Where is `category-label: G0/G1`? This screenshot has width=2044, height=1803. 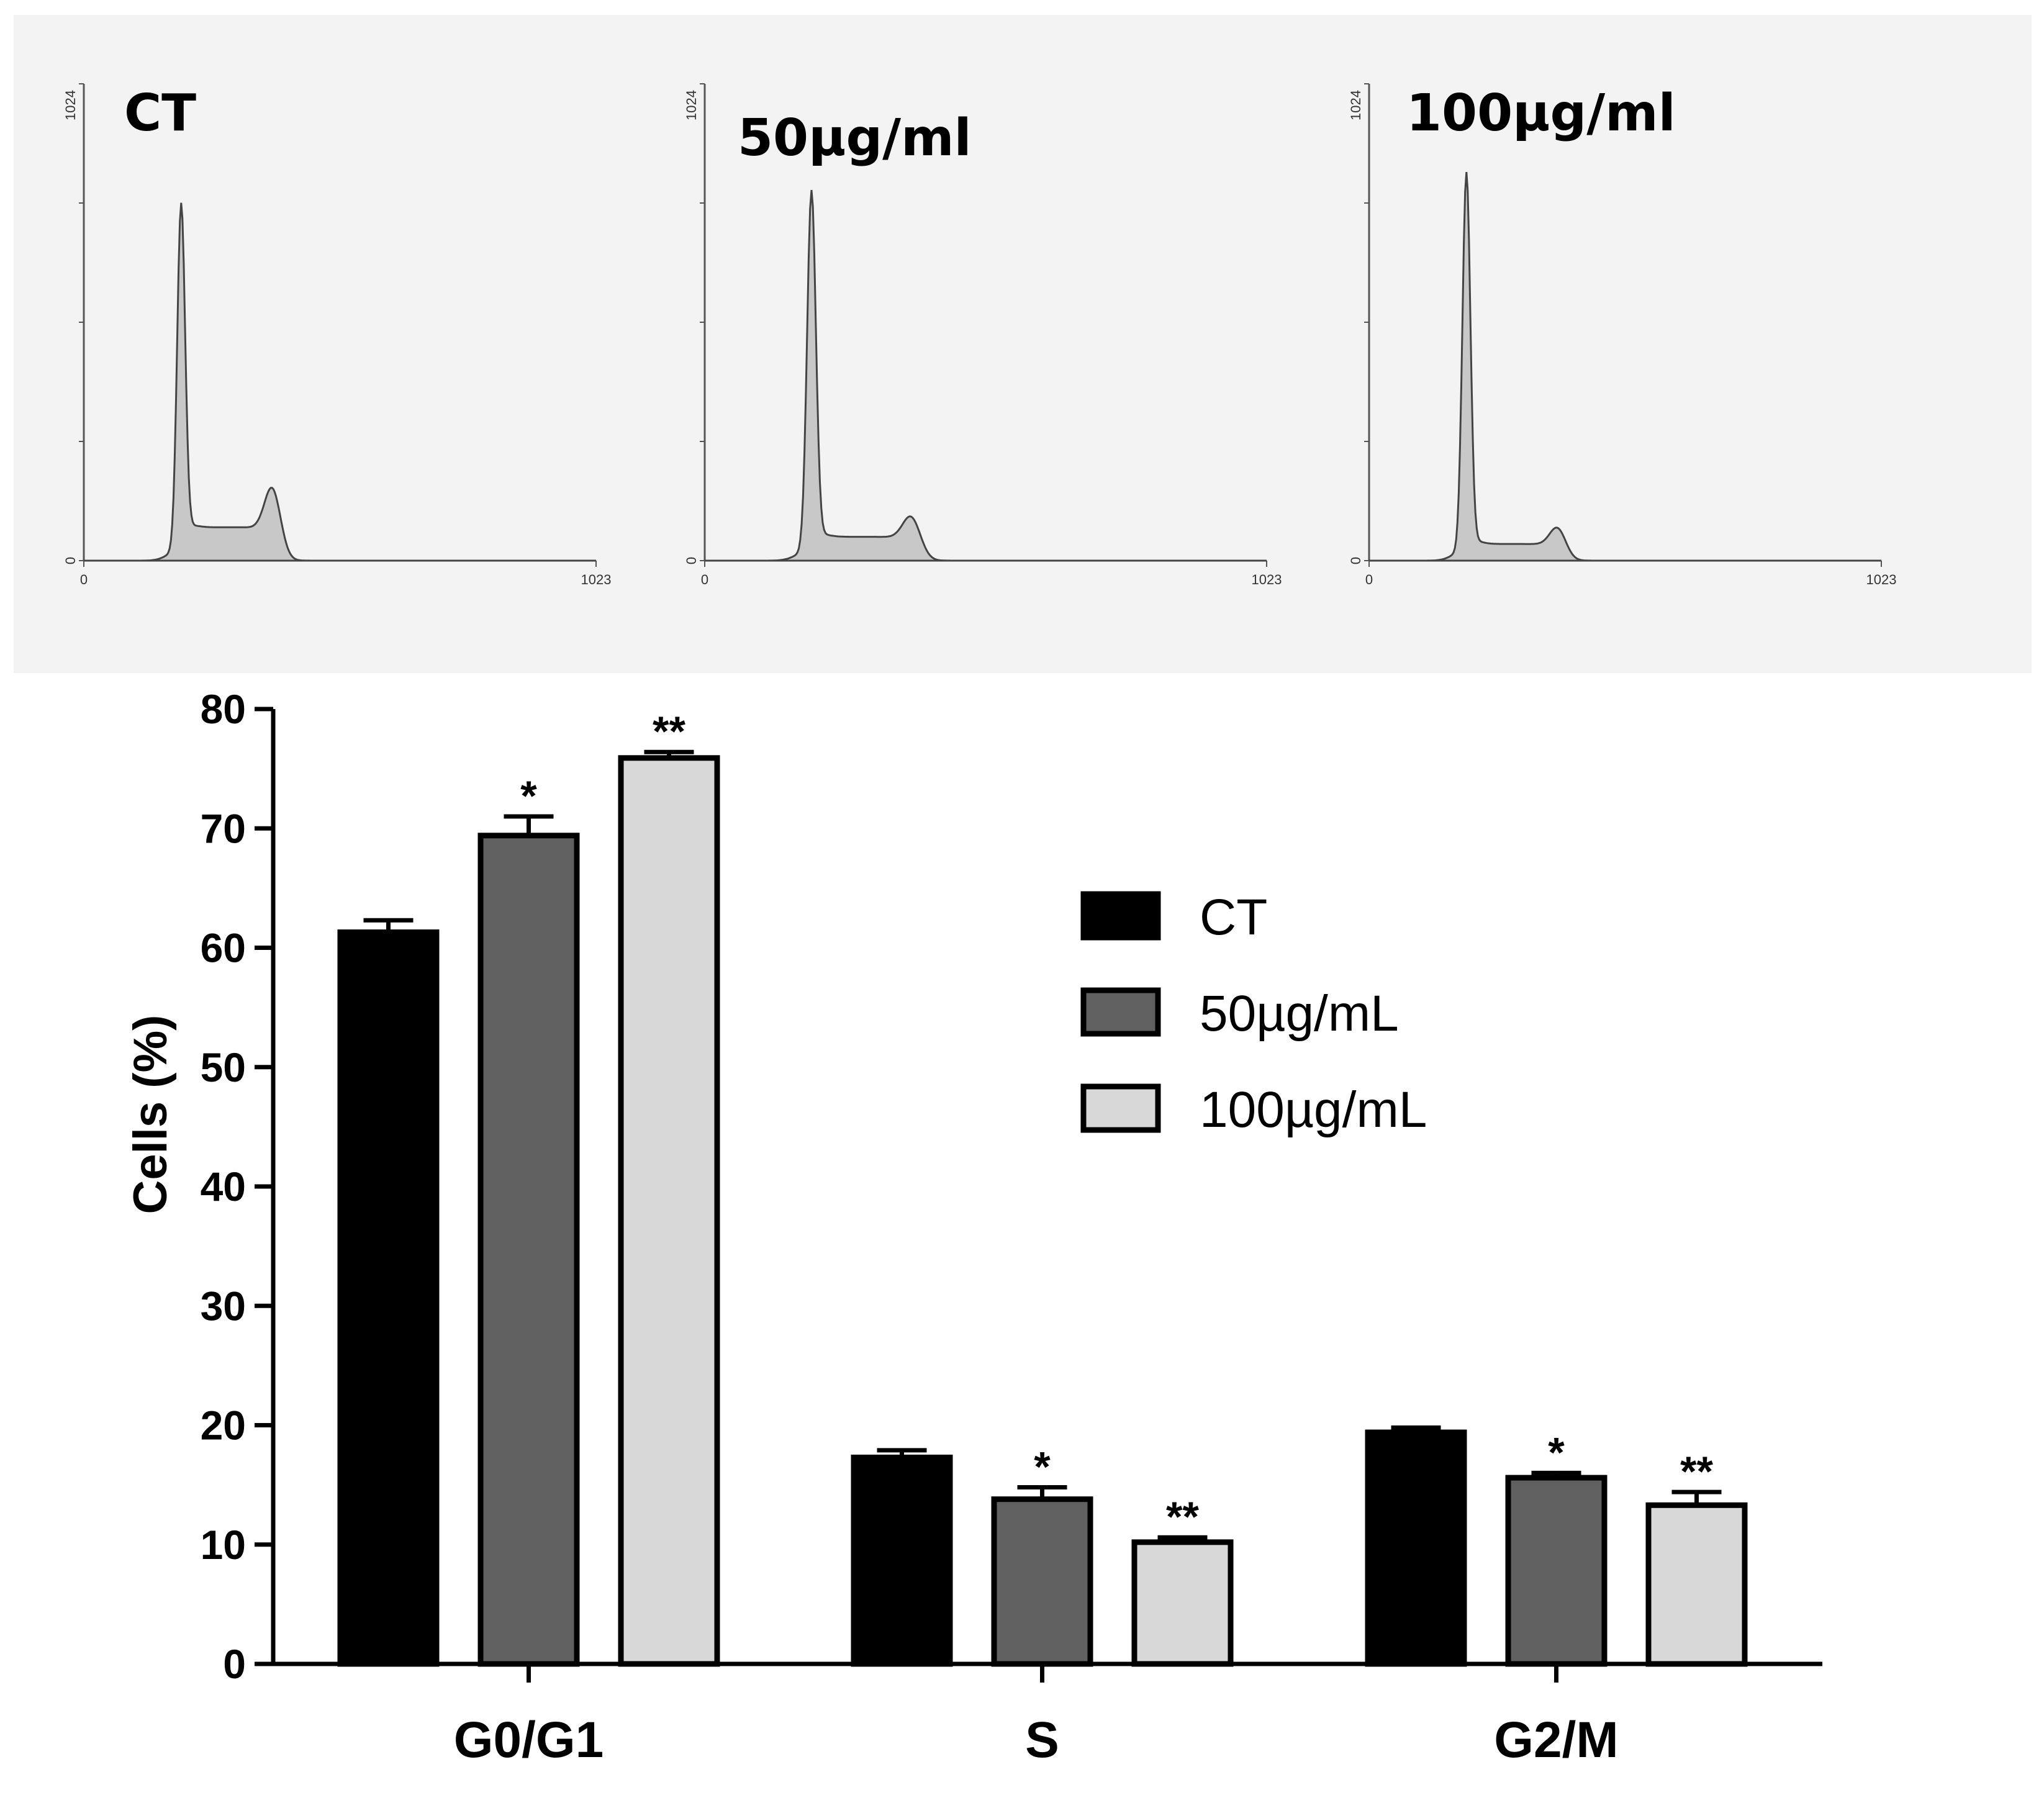 category-label: G0/G1 is located at coordinates (529, 1740).